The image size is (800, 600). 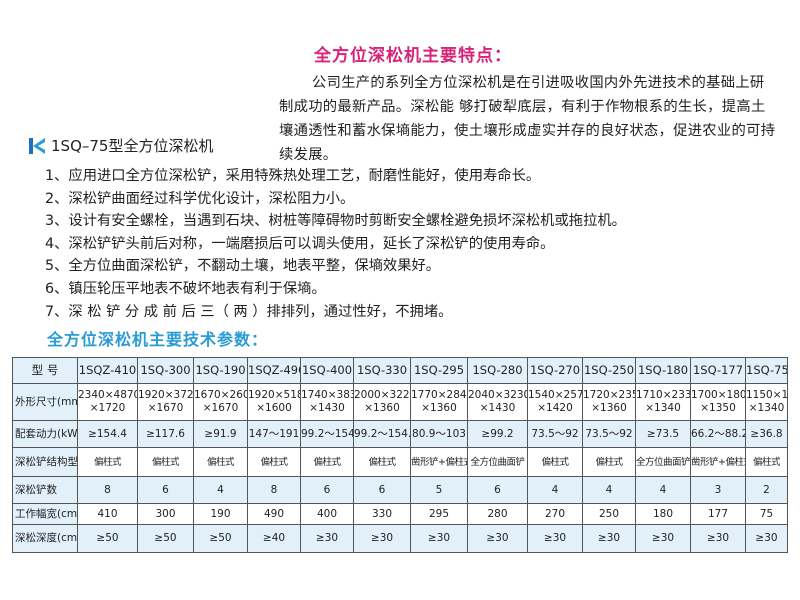 I want to click on model-heading: 1SQ–75型全方位深松机, so click(x=121, y=145).